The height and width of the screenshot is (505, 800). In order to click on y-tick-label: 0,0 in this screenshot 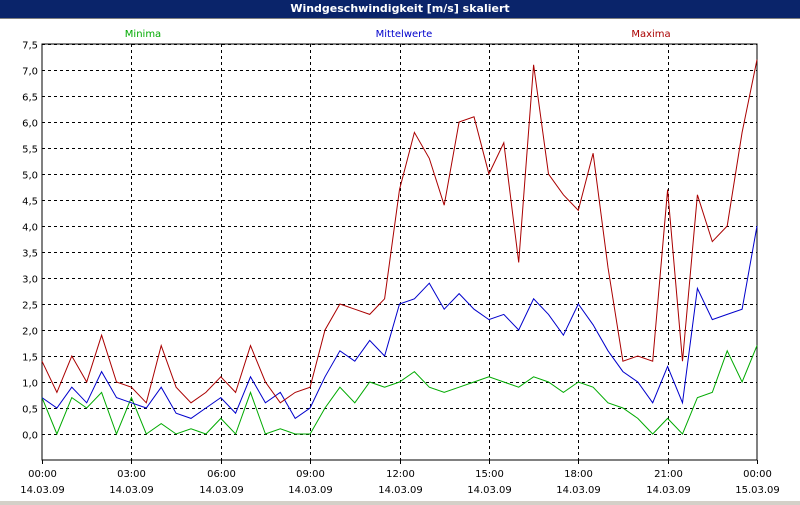, I will do `click(30, 436)`.